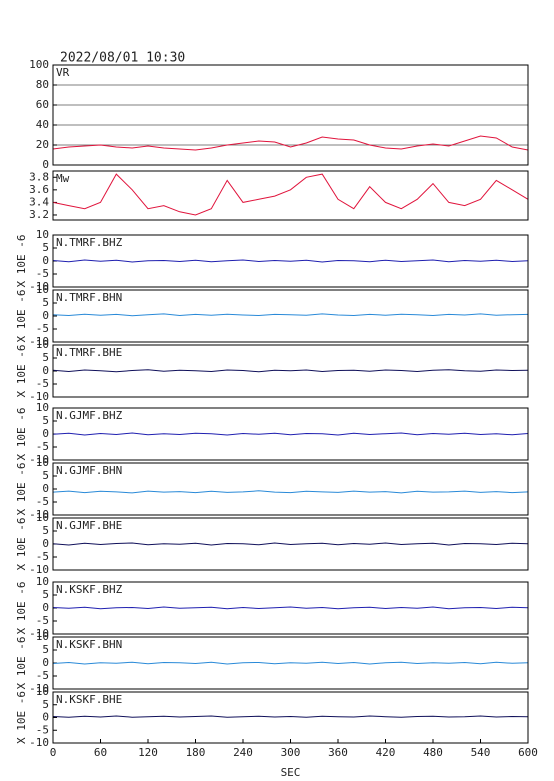  What do you see at coordinates (42, 84) in the screenshot?
I see `y-tick-label: 80` at bounding box center [42, 84].